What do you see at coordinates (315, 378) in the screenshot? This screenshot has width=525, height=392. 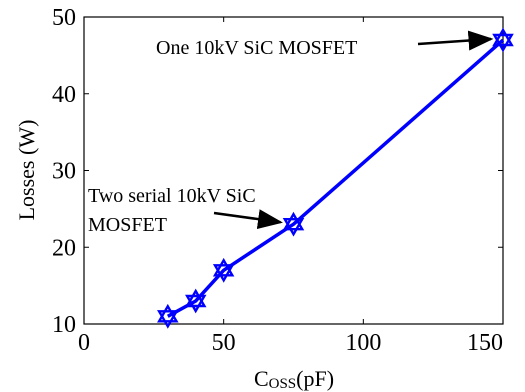 I see `x-axis-label-unit: (pF)` at bounding box center [315, 378].